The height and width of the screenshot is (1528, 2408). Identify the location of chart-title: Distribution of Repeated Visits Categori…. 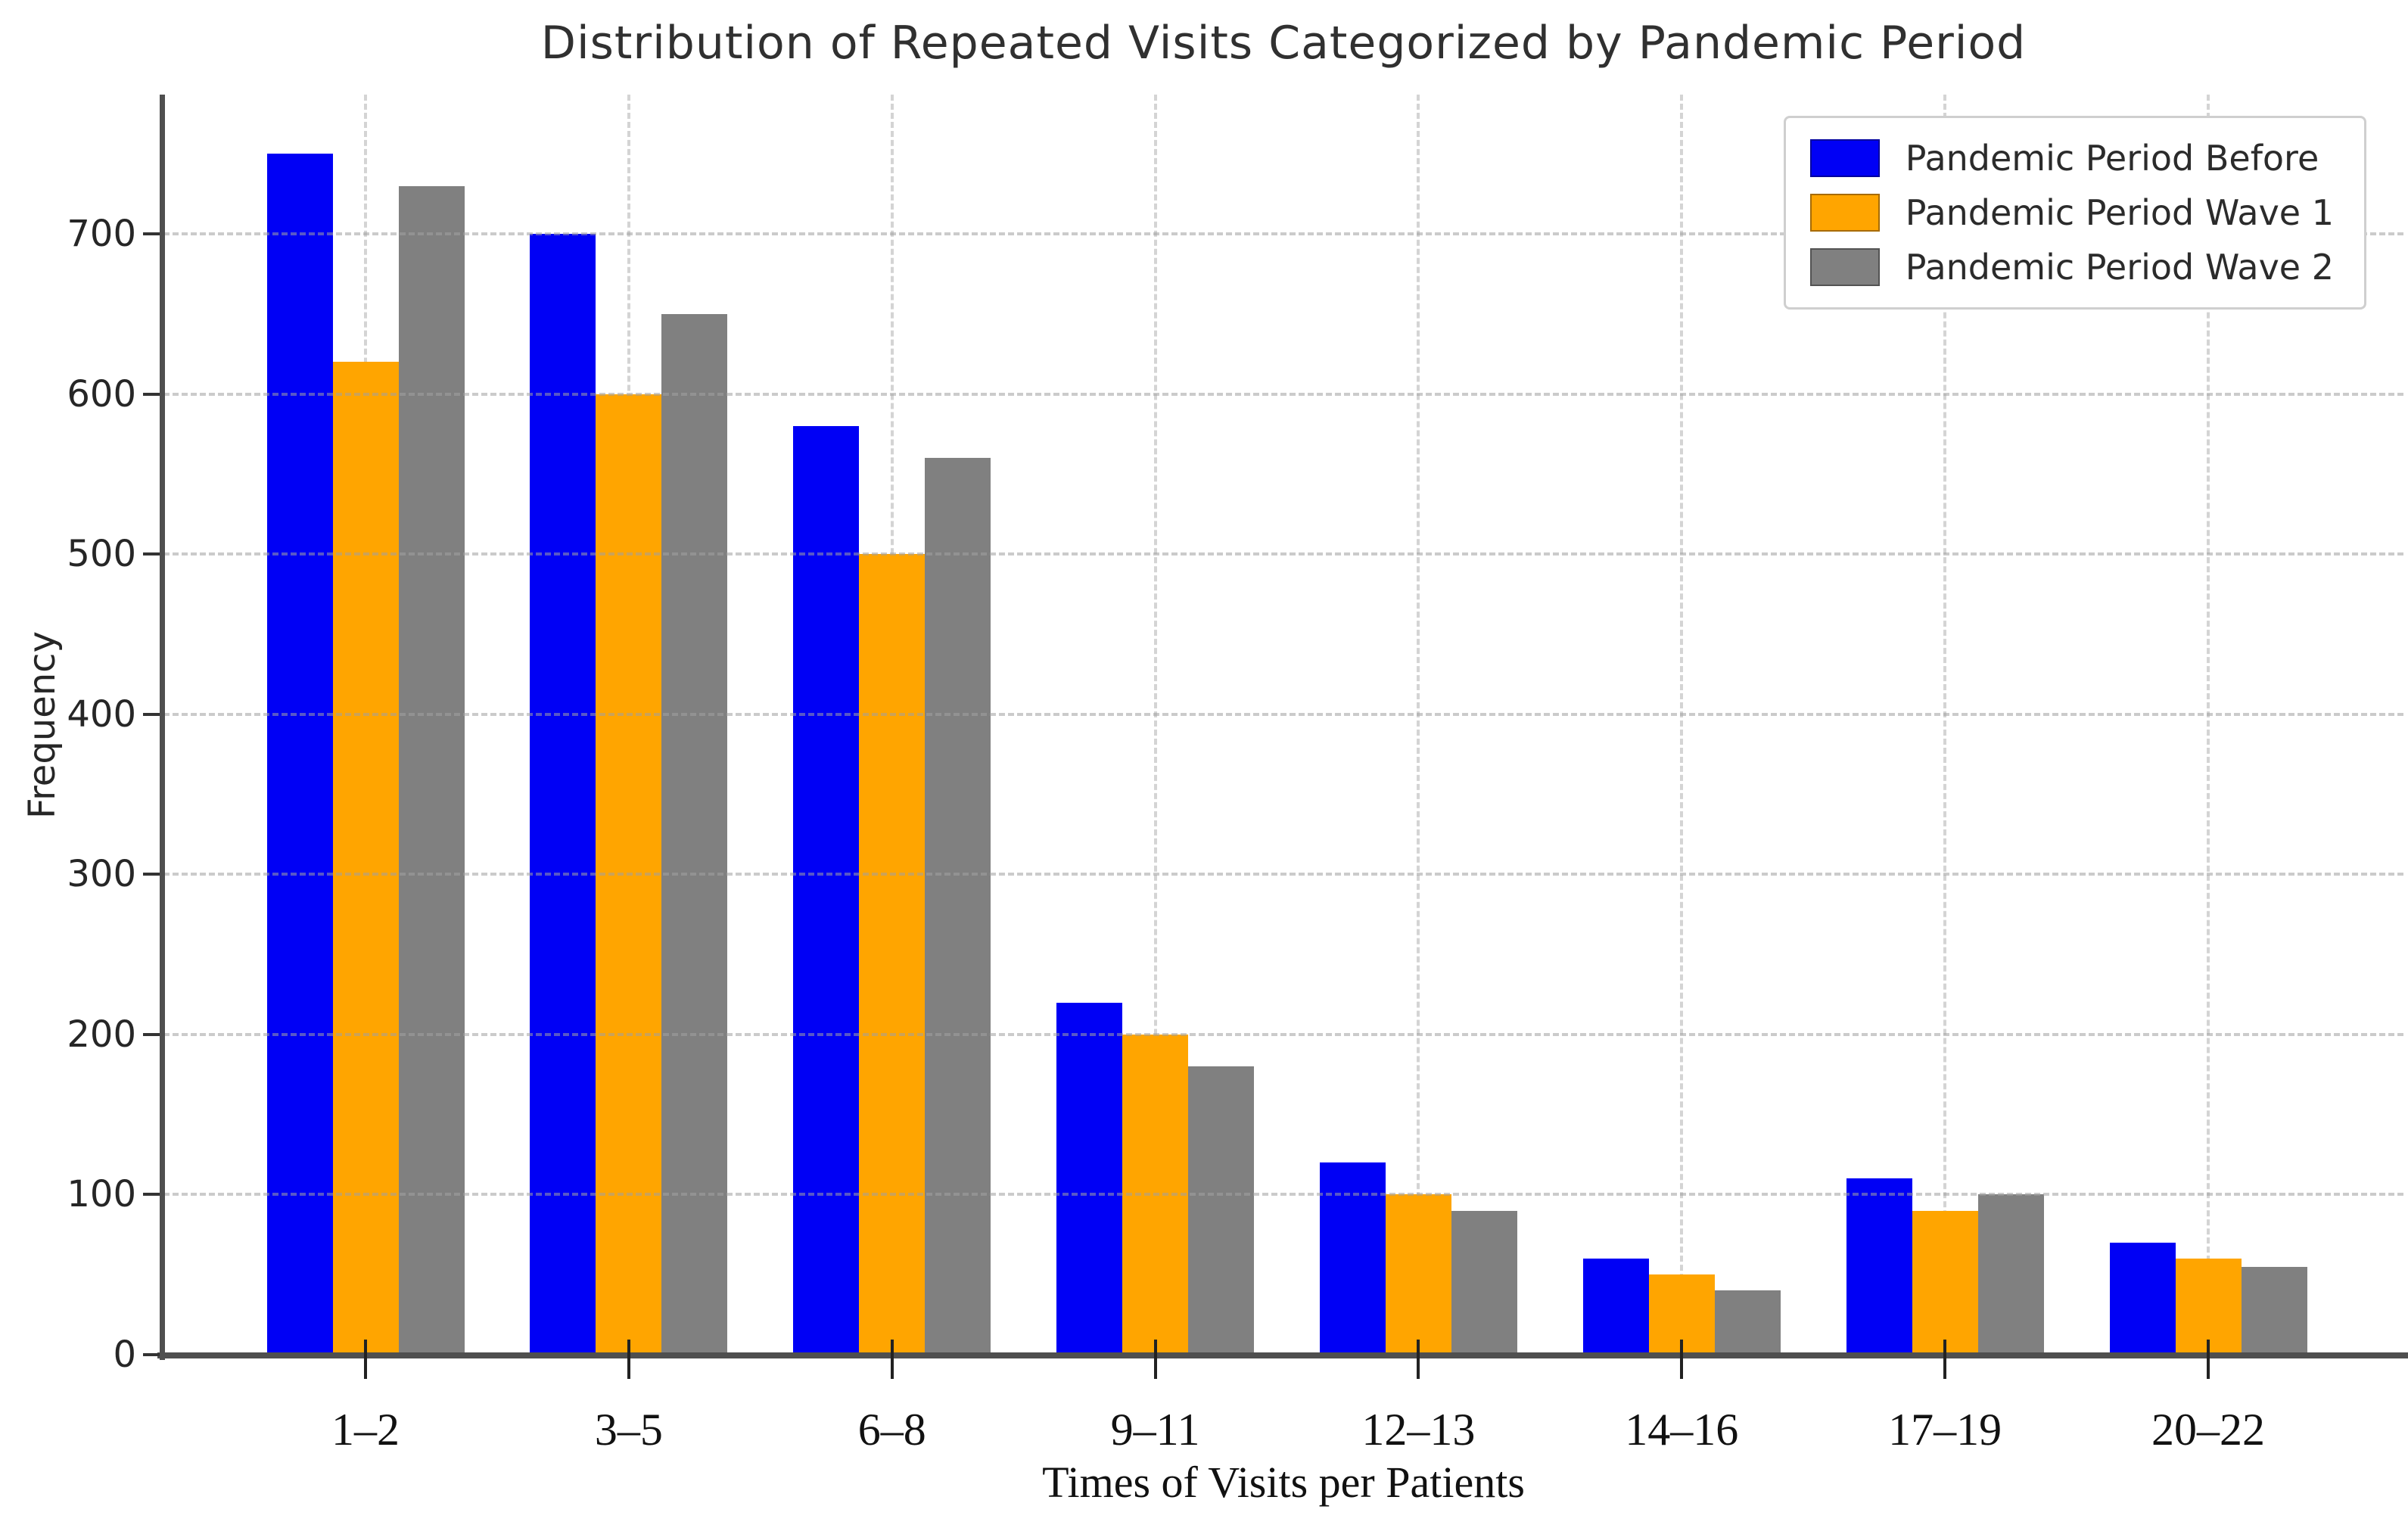
(1283, 43).